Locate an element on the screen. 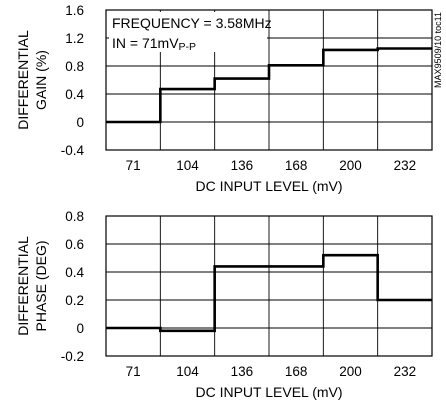 The image size is (446, 411). gain-x-tick-label: 71 is located at coordinates (133, 165).